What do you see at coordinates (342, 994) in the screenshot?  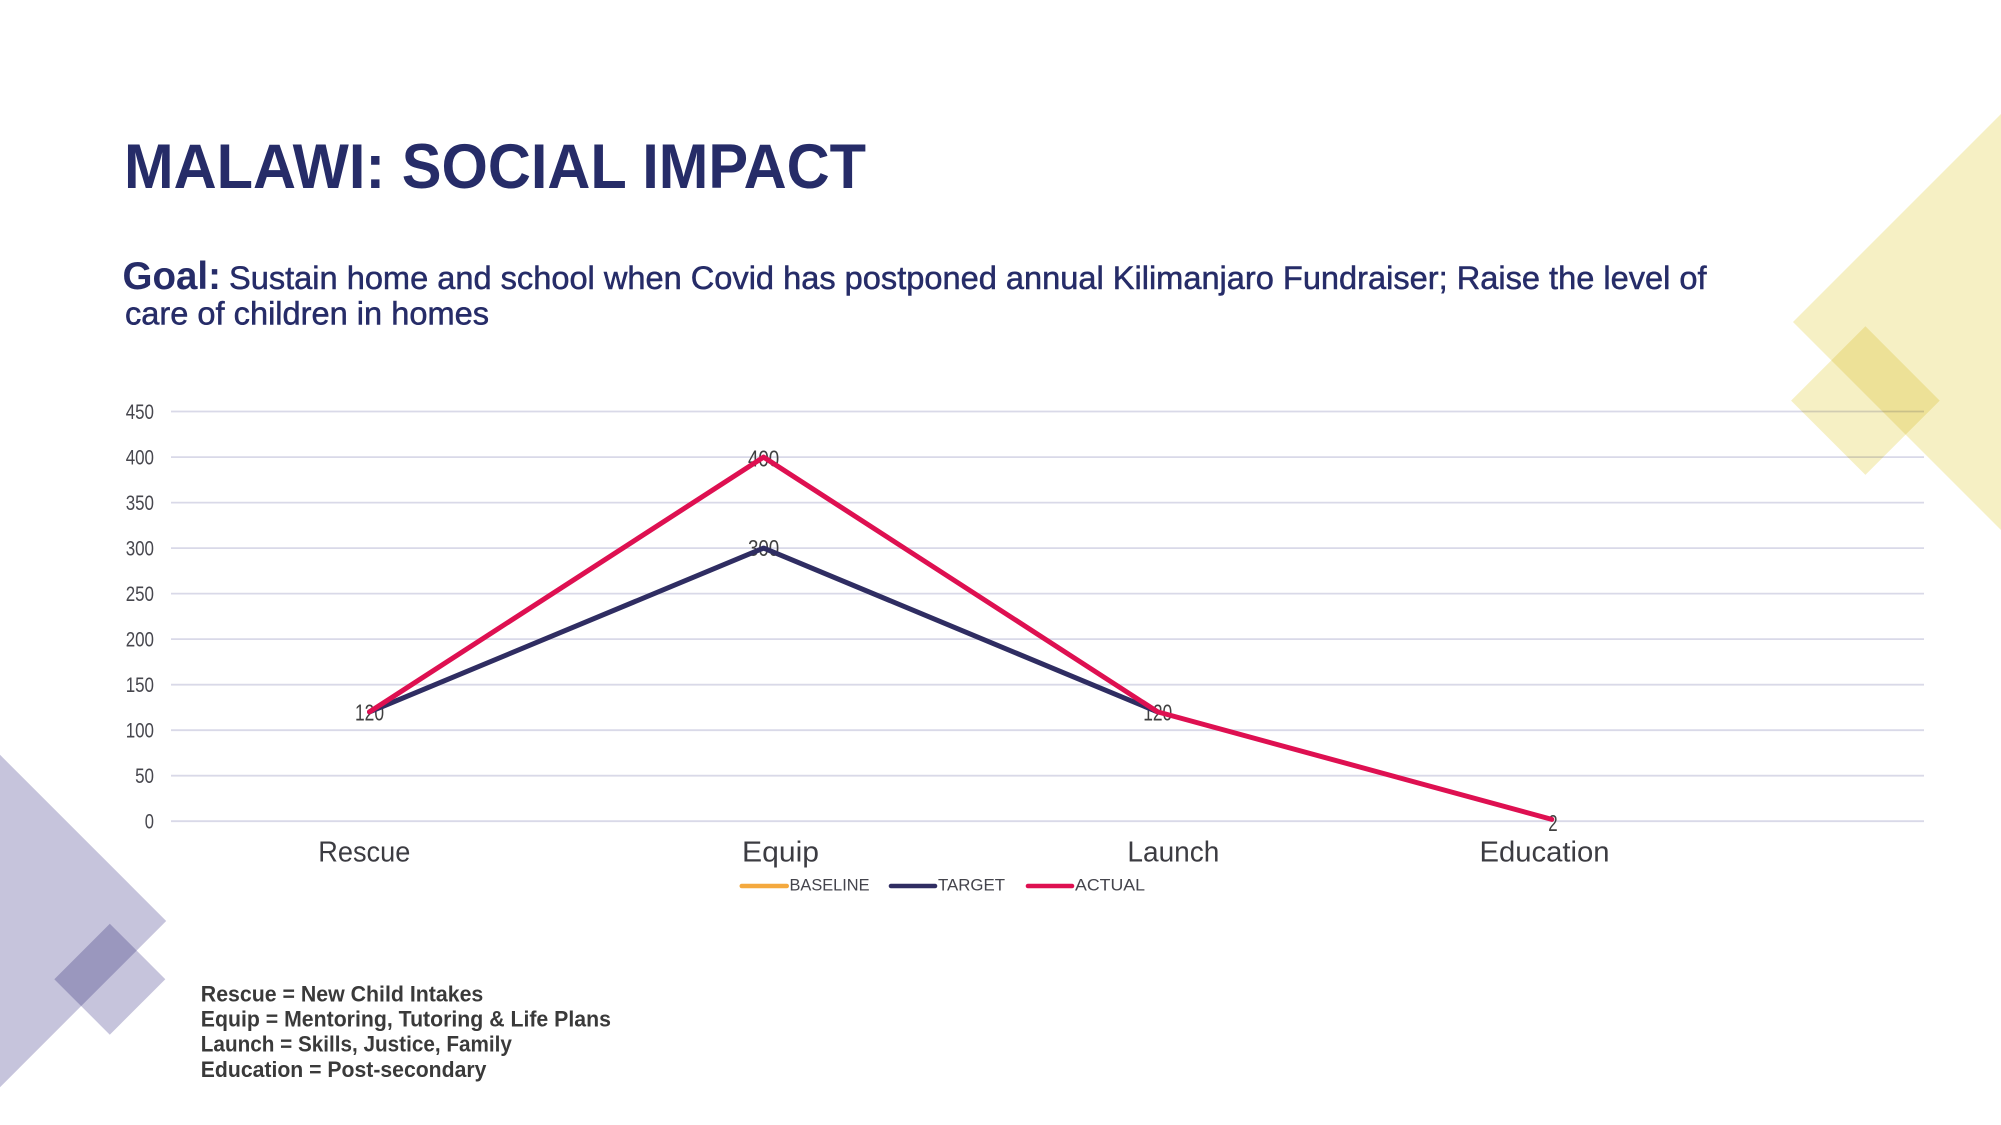 I see `svg-text: Rescue = New Child Intakes` at bounding box center [342, 994].